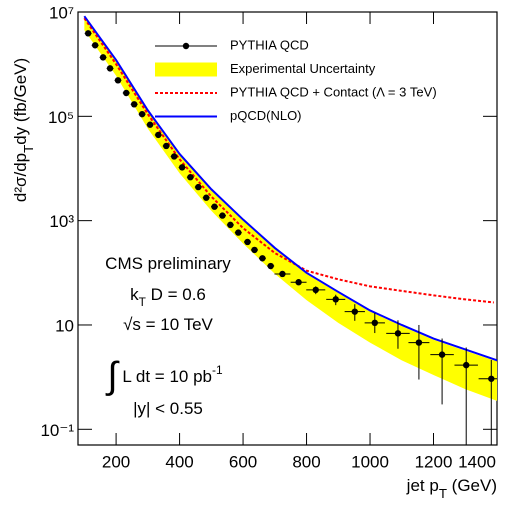 The height and width of the screenshot is (507, 532). What do you see at coordinates (179, 461) in the screenshot?
I see `x-tick-label: 400` at bounding box center [179, 461].